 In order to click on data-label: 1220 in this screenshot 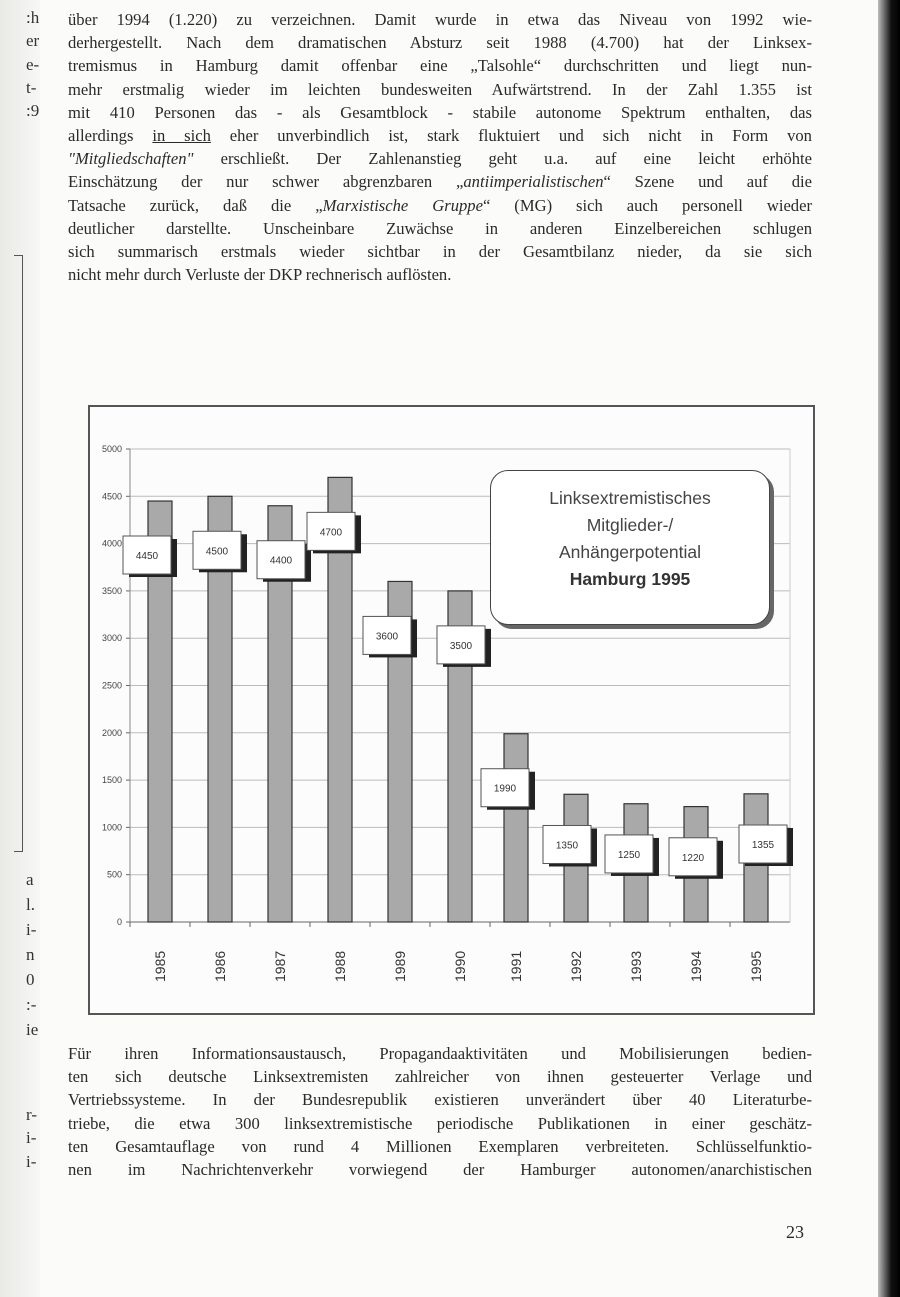, I will do `click(693, 858)`.